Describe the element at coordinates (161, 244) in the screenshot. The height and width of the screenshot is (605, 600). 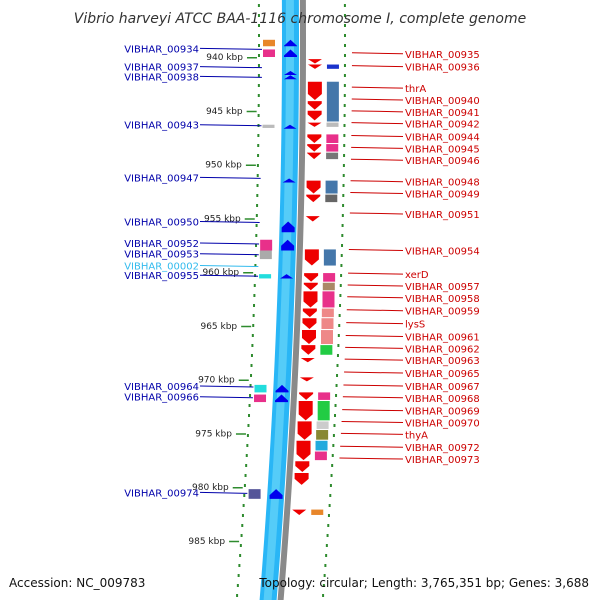
I see `gene-label-left: VIBHAR_00952` at that location.